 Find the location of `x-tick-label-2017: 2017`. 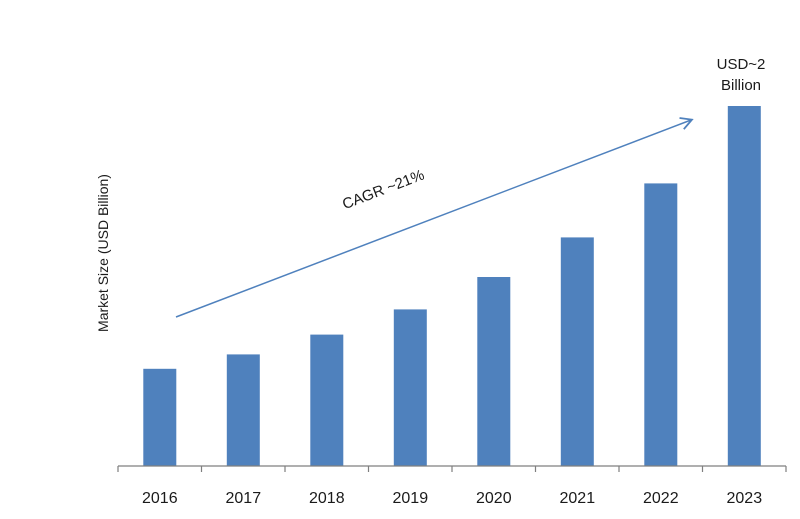

x-tick-label-2017: 2017 is located at coordinates (244, 498).